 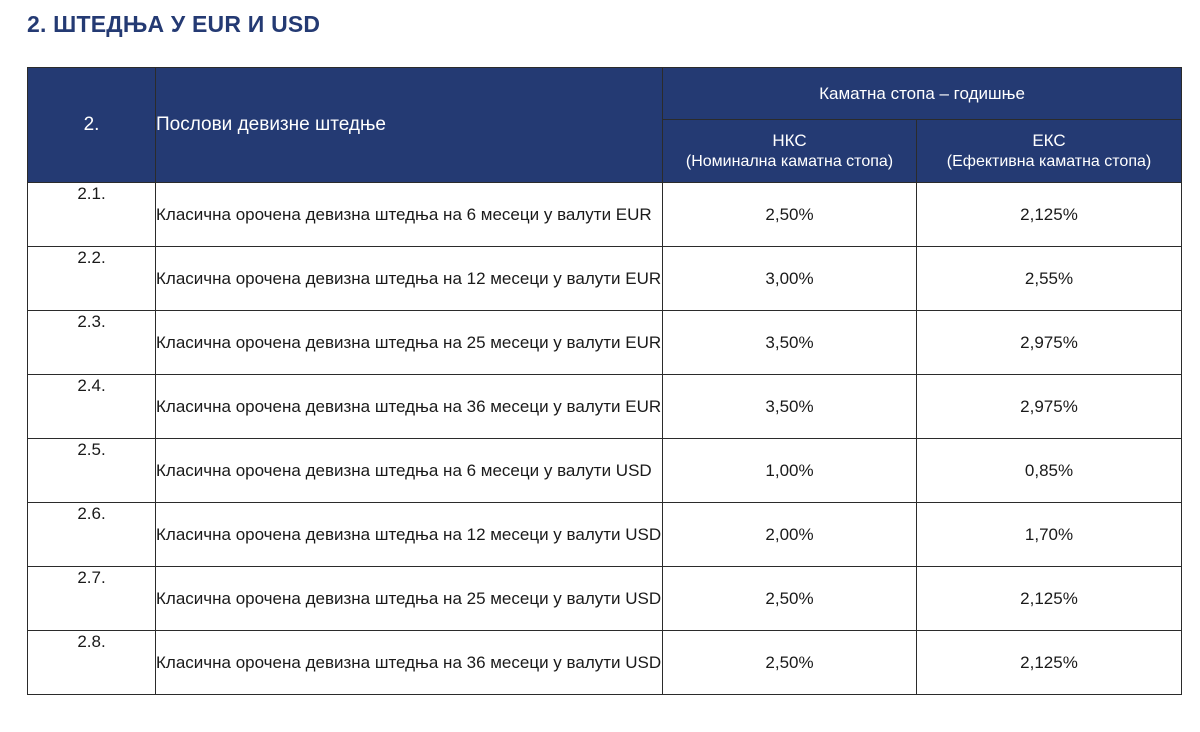 I want to click on header-eks: ЕКС (Ефективна каматна стопа), so click(x=1049, y=151).